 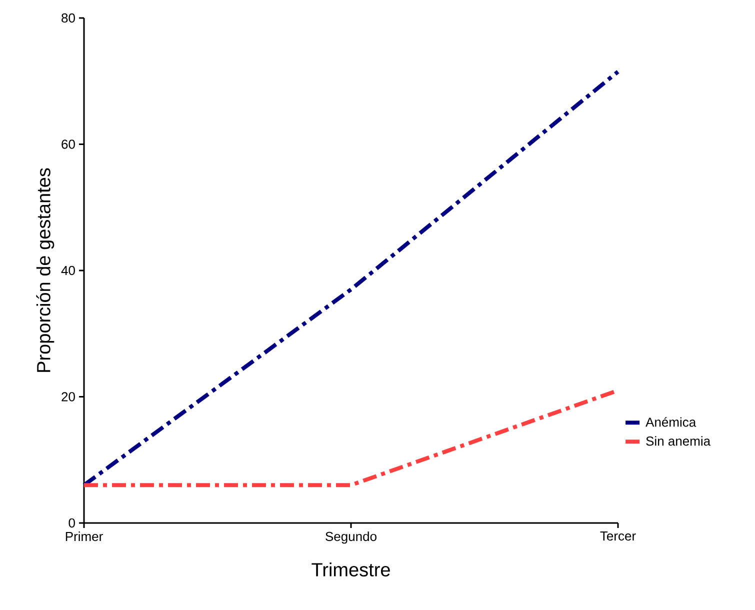 I want to click on legend-label: Anémica, so click(x=671, y=422).